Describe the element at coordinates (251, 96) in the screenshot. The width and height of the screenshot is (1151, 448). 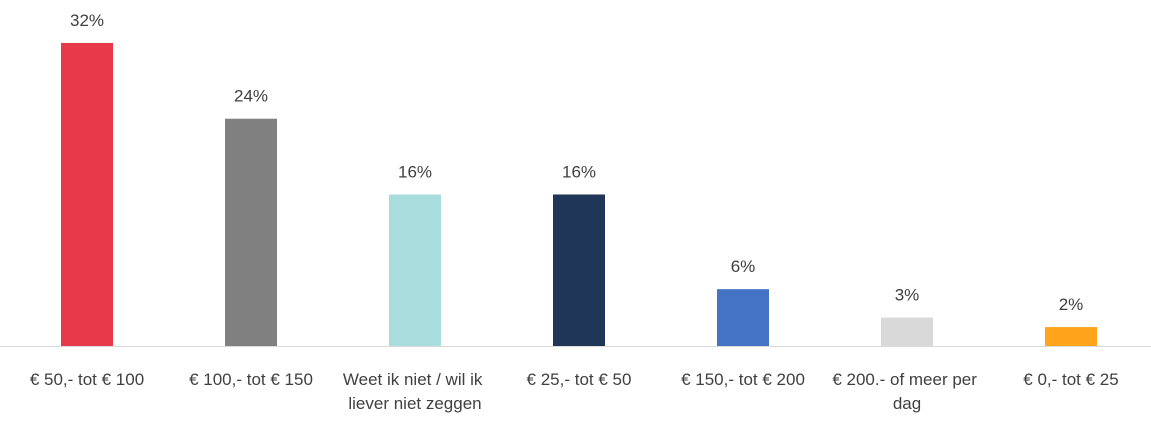
I see `data-label: 24%` at that location.